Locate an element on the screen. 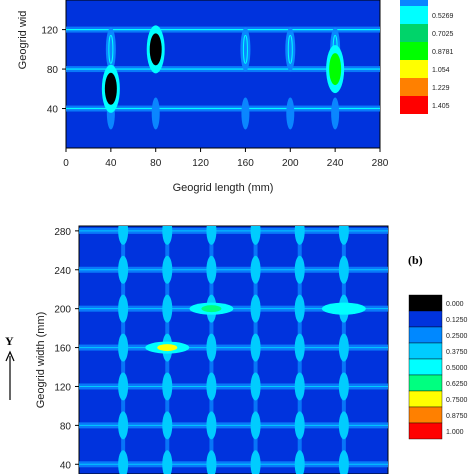  x-tick-label: 40 is located at coordinates (111, 163).